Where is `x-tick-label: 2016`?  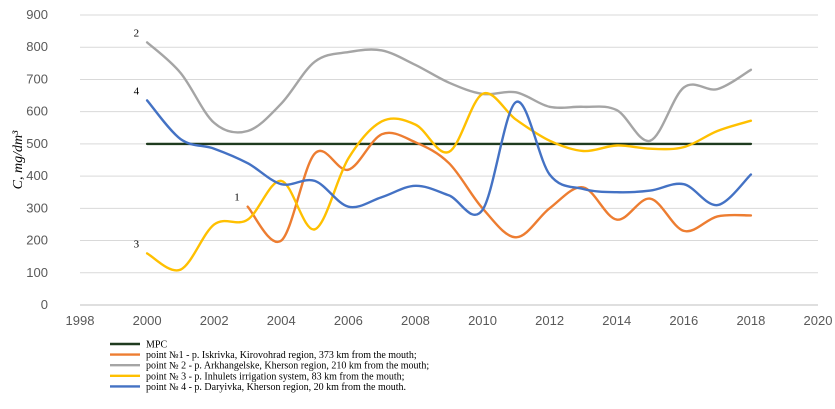 x-tick-label: 2016 is located at coordinates (683, 320).